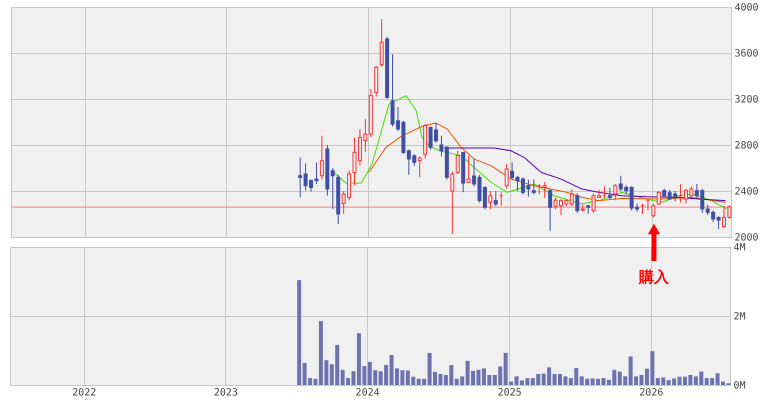 This screenshot has height=408, width=767. What do you see at coordinates (746, 146) in the screenshot?
I see `y-tick-label: 2800` at bounding box center [746, 146].